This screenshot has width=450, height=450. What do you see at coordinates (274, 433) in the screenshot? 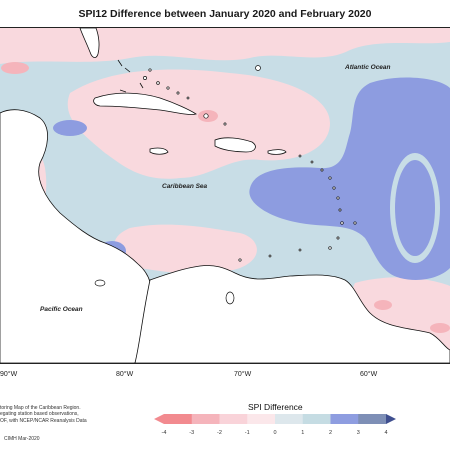
I see `legend-tick-label: 0` at bounding box center [274, 433].